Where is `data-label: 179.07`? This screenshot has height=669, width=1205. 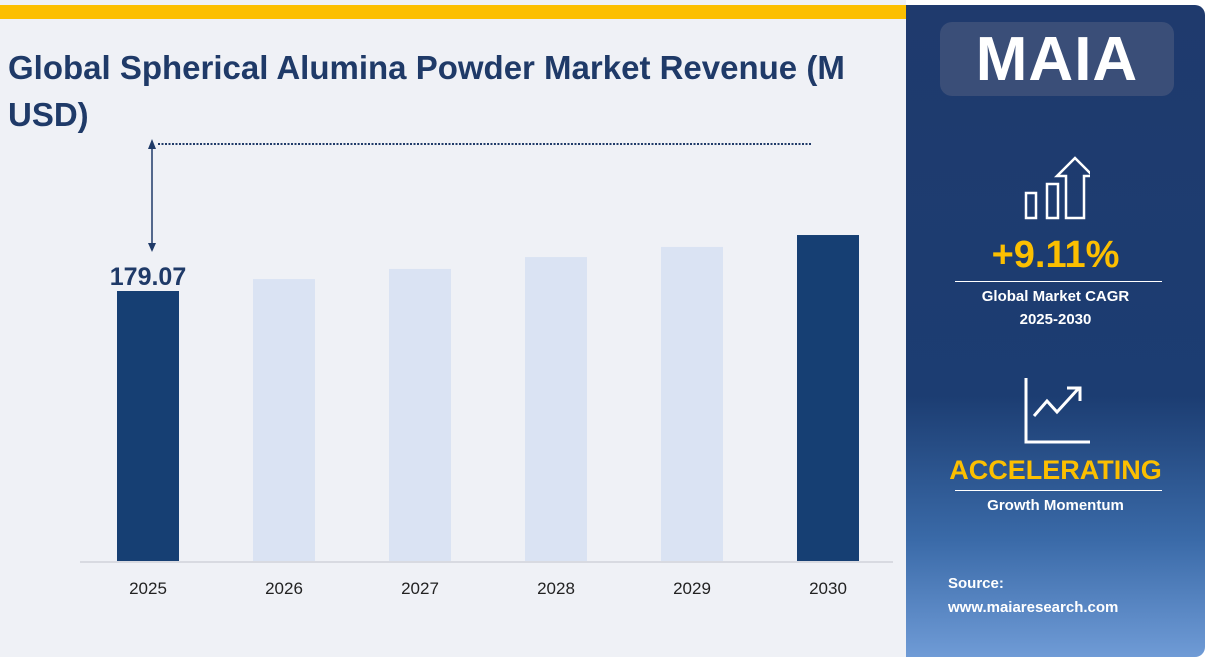
data-label: 179.07 is located at coordinates (148, 277).